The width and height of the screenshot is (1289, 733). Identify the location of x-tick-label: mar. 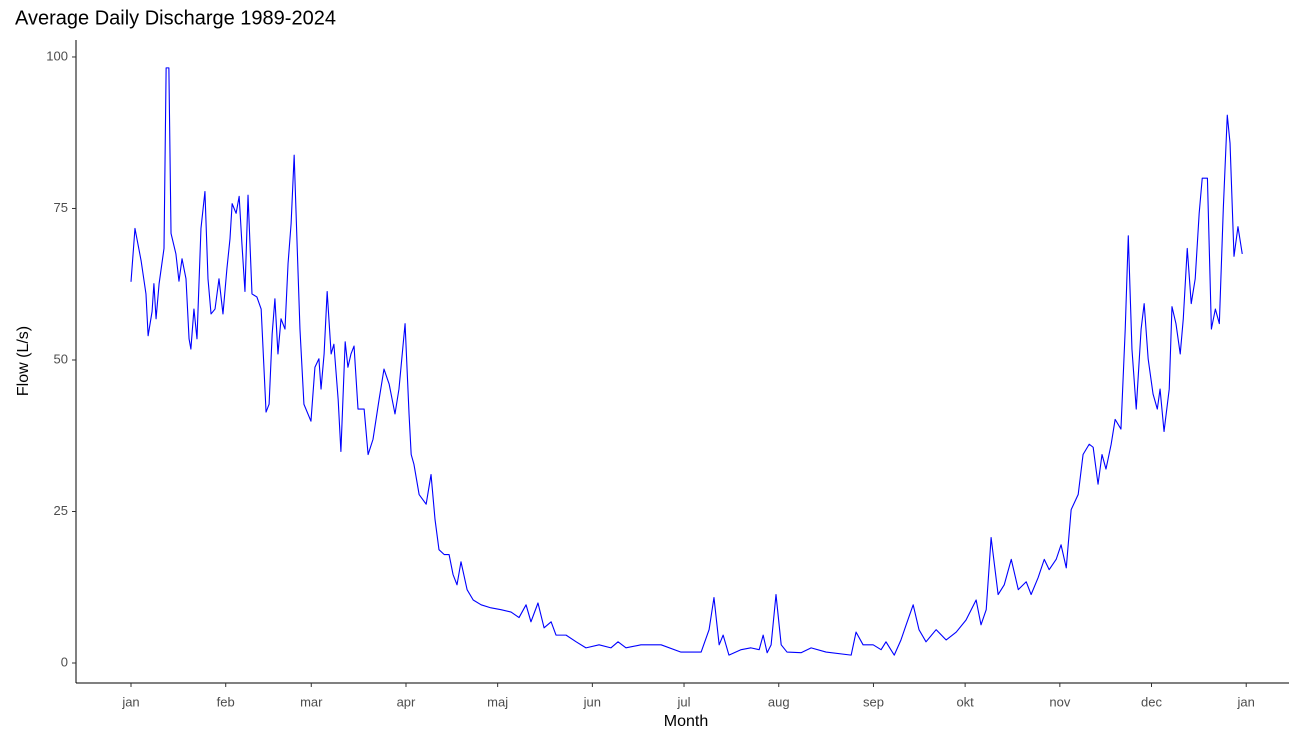
(311, 701).